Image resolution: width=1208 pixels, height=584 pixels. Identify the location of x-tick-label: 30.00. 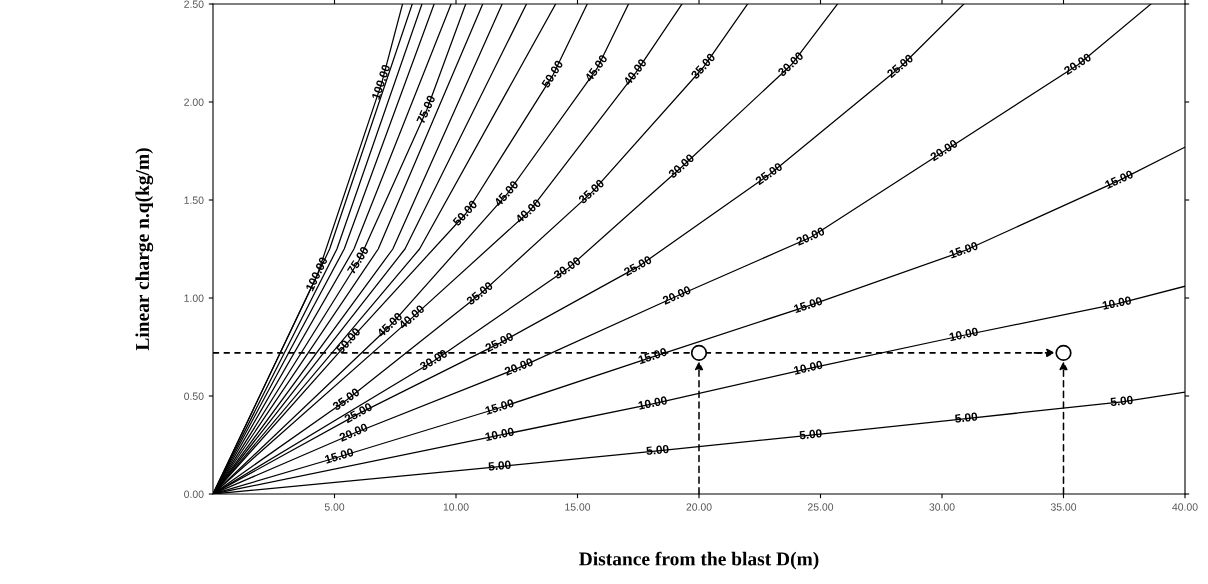
(942, 507).